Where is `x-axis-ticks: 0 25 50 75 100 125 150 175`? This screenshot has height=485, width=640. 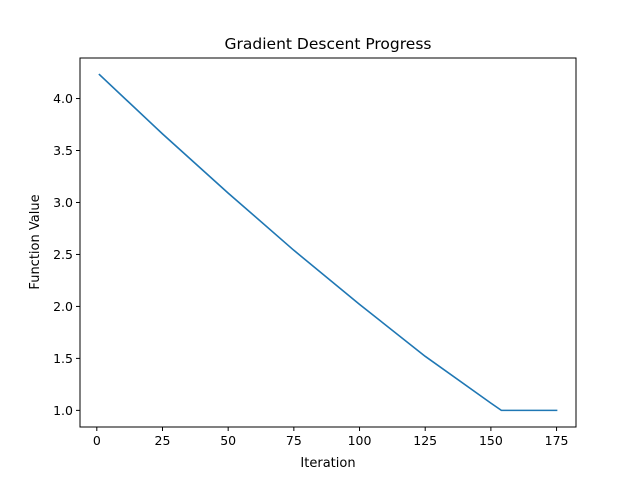 x-axis-ticks: 0 25 50 75 100 125 150 175 is located at coordinates (331, 437).